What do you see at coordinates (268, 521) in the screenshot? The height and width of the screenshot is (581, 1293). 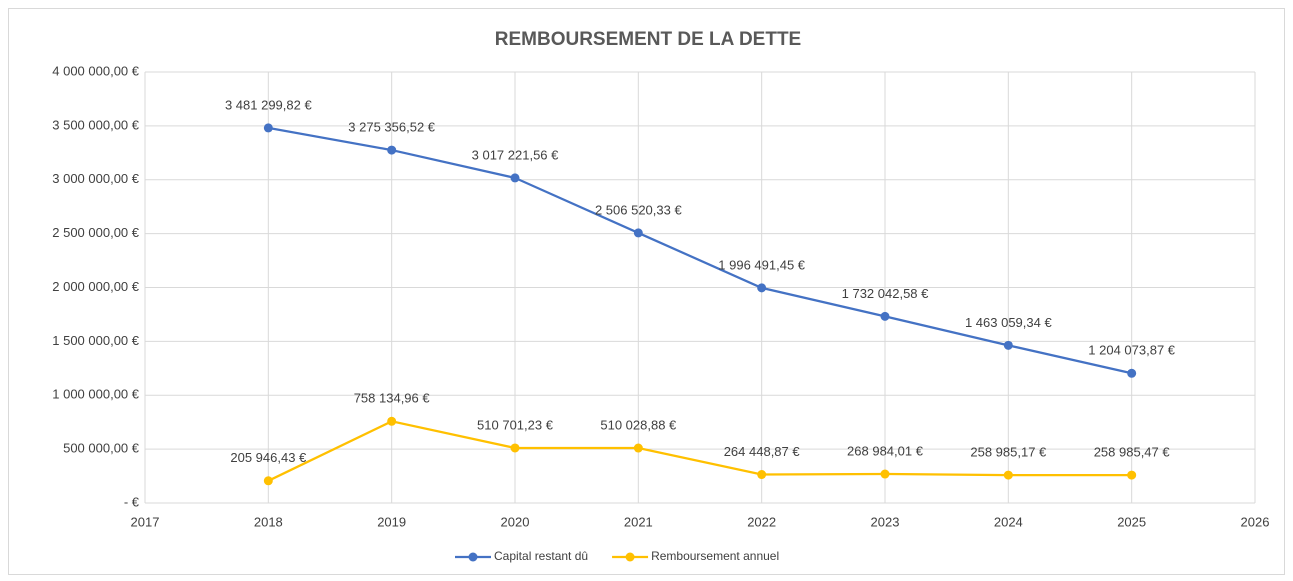 I see `x-tick-label: 2018` at bounding box center [268, 521].